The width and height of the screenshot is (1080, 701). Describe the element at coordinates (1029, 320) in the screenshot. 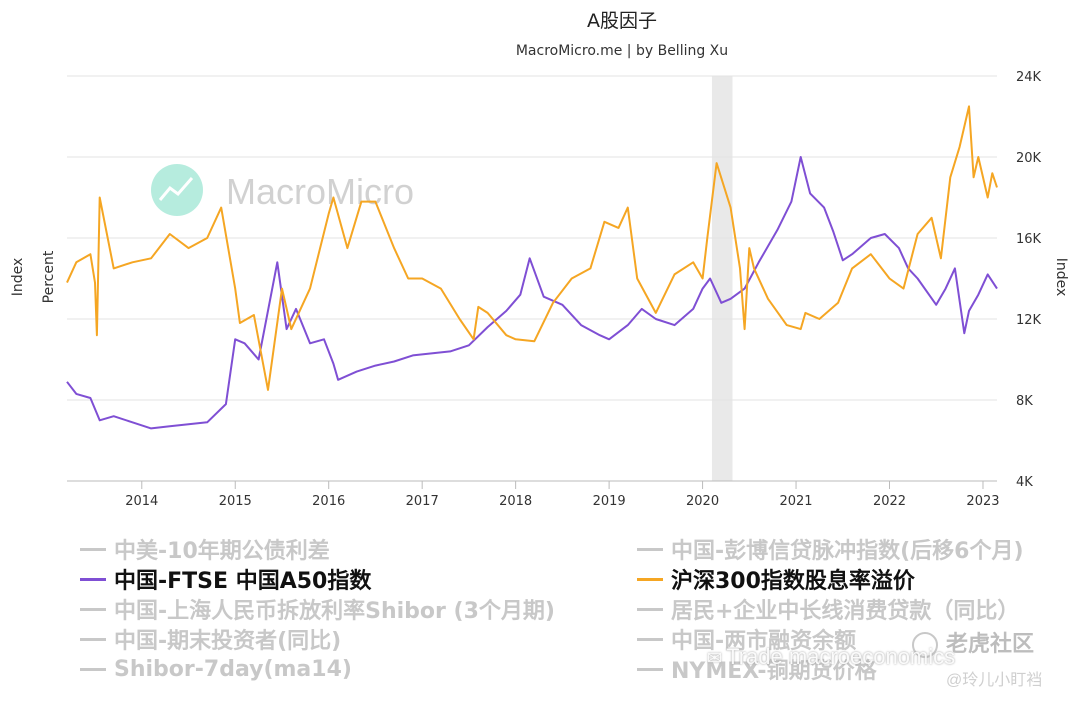

I see `right-axis-tick-label: 12K` at that location.